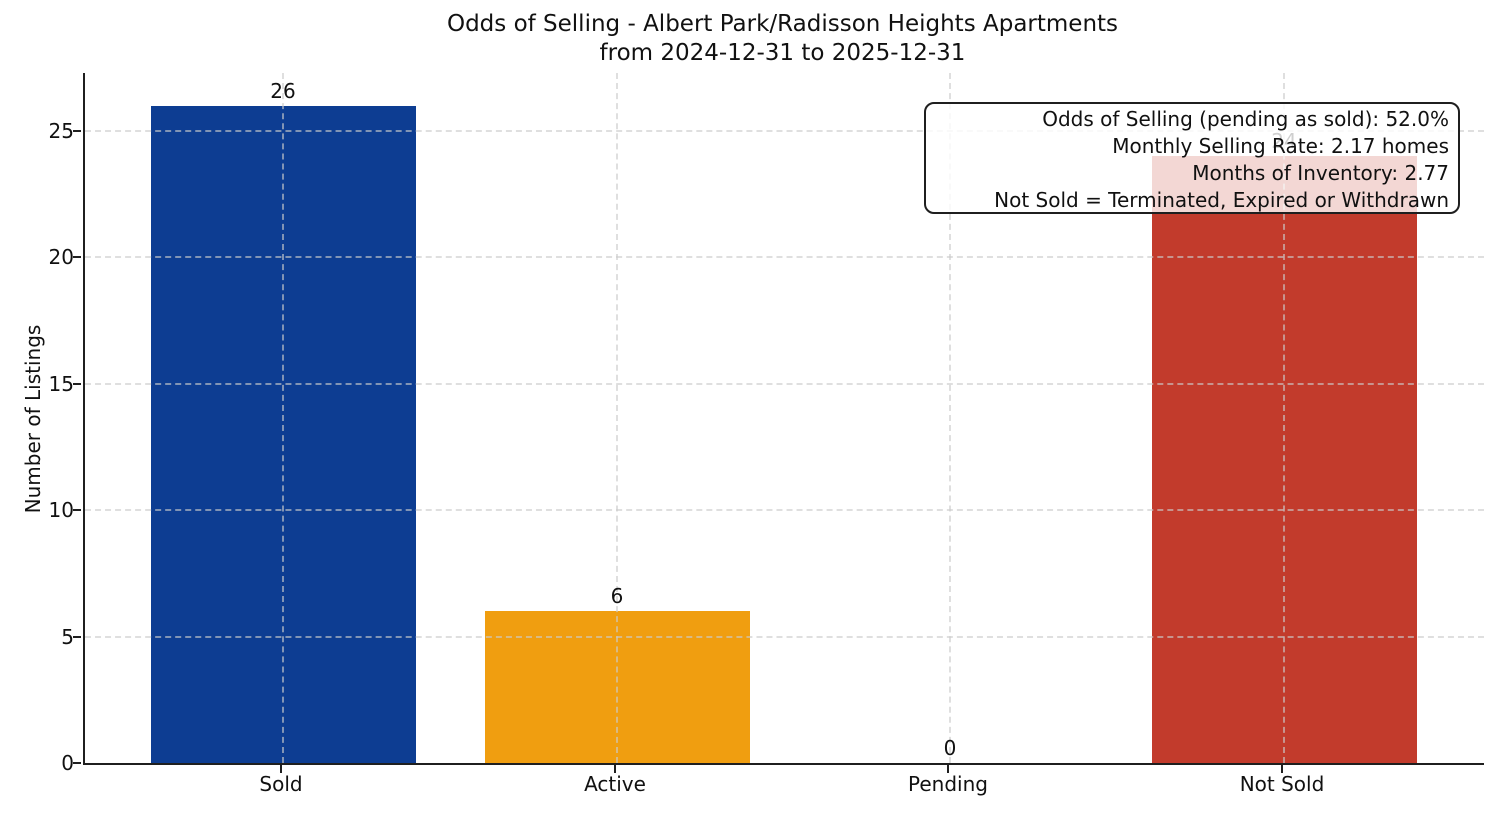 The height and width of the screenshot is (816, 1494). What do you see at coordinates (948, 784) in the screenshot?
I see `x-tick-label-pending: Pending` at bounding box center [948, 784].